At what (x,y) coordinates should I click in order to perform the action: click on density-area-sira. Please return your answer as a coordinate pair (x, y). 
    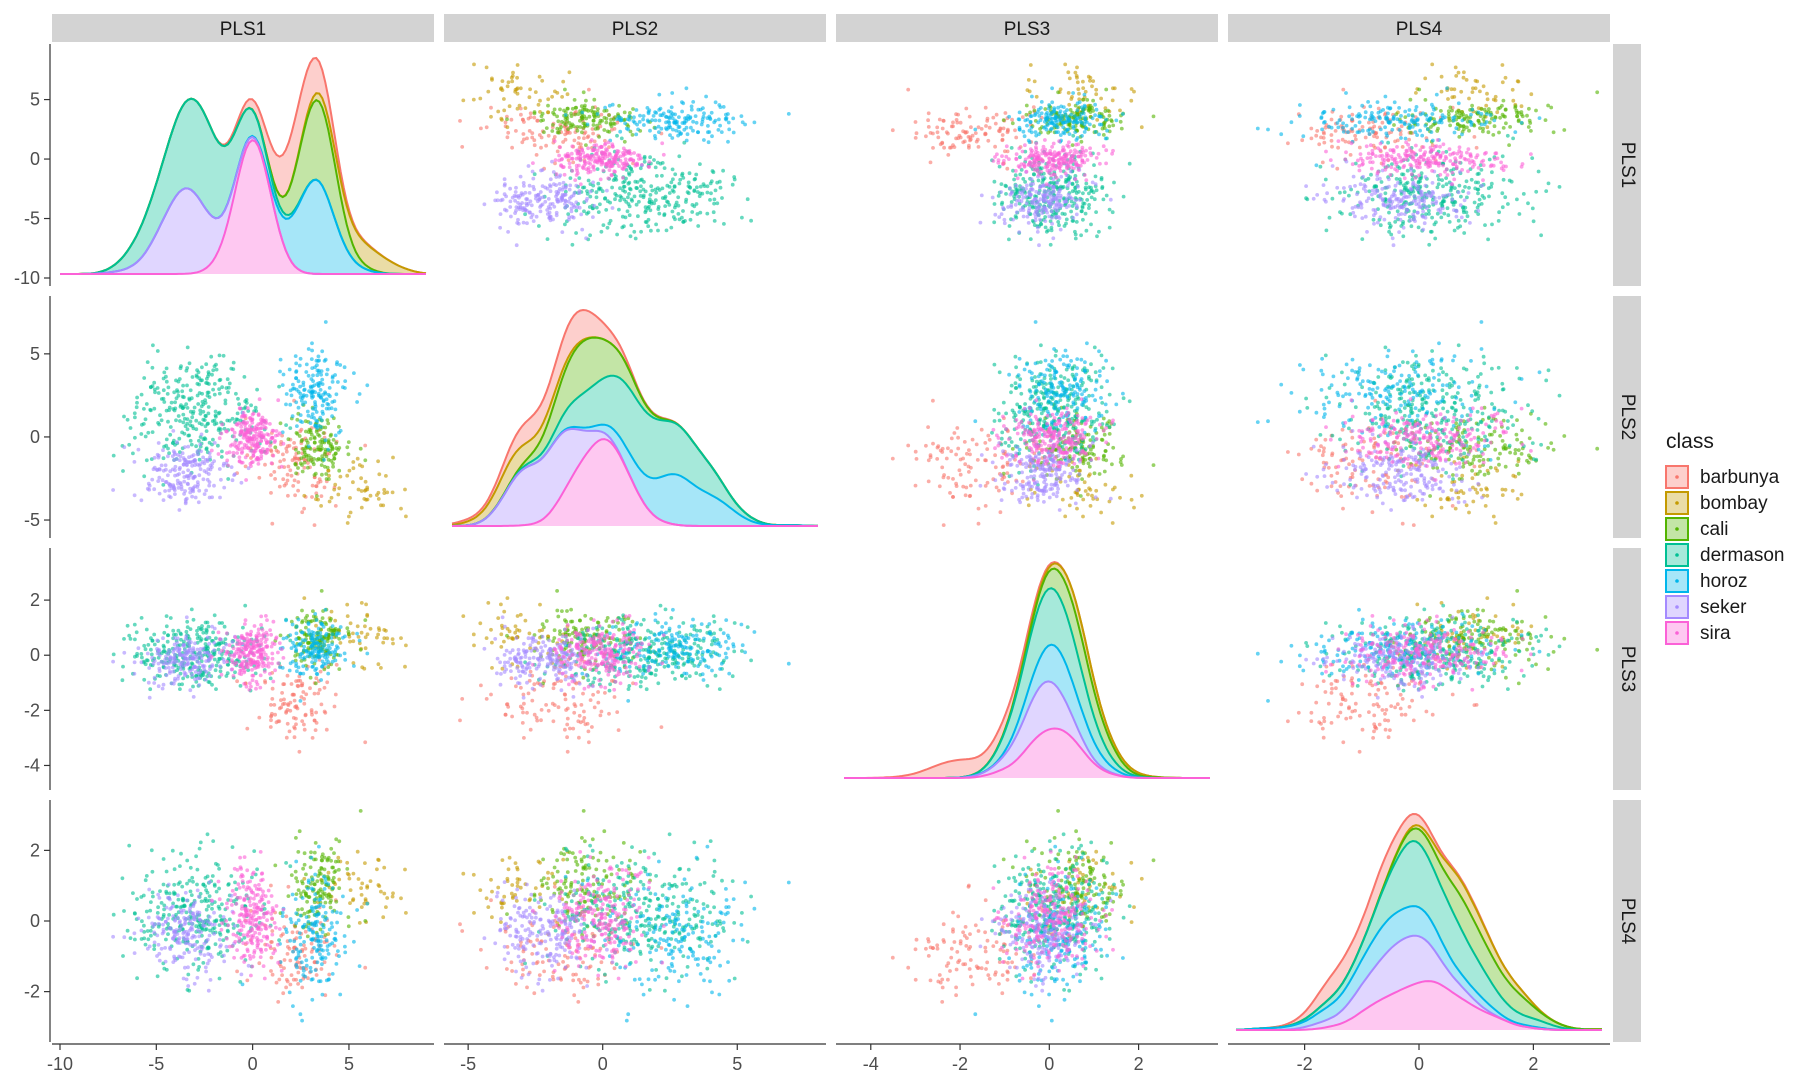
    Looking at the image, I should click on (243, 207).